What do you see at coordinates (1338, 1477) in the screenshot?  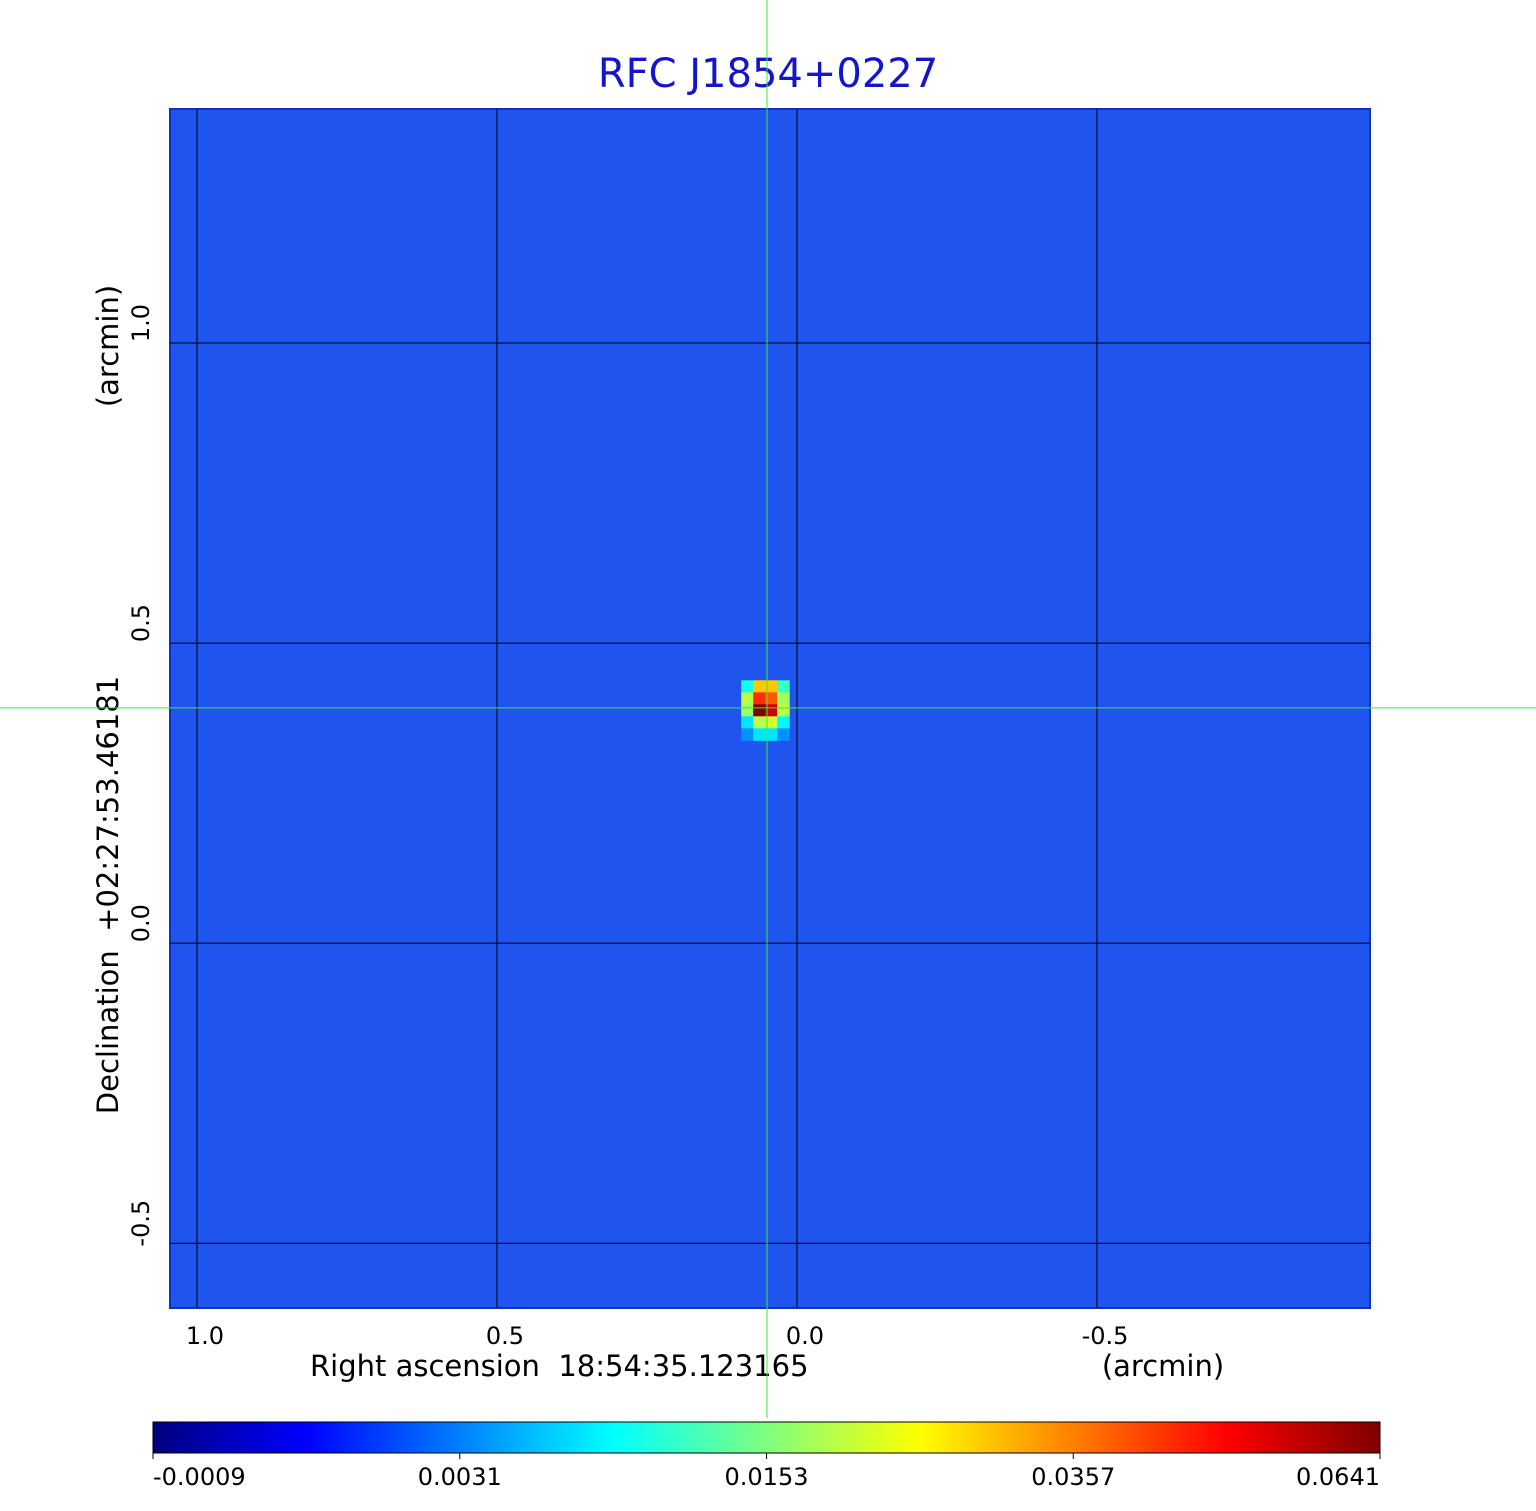 I see `colorbar-tick-label: 0.0641` at bounding box center [1338, 1477].